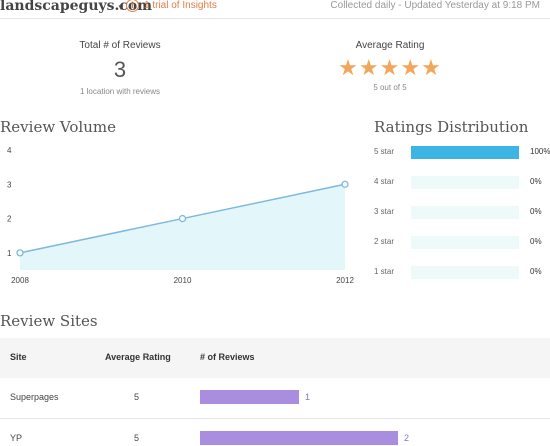 The width and height of the screenshot is (550, 446). Describe the element at coordinates (120, 91) in the screenshot. I see `locations-count: 1 location with reviews` at that location.